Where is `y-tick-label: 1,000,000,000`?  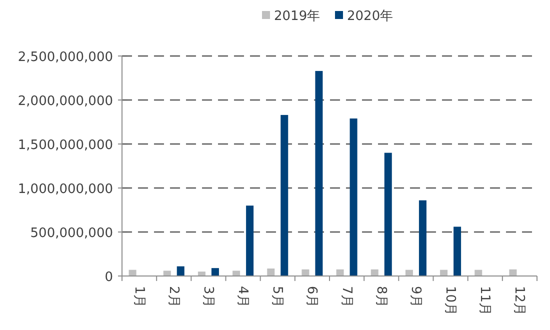
y-tick-label: 1,000,000,000 is located at coordinates (65, 189).